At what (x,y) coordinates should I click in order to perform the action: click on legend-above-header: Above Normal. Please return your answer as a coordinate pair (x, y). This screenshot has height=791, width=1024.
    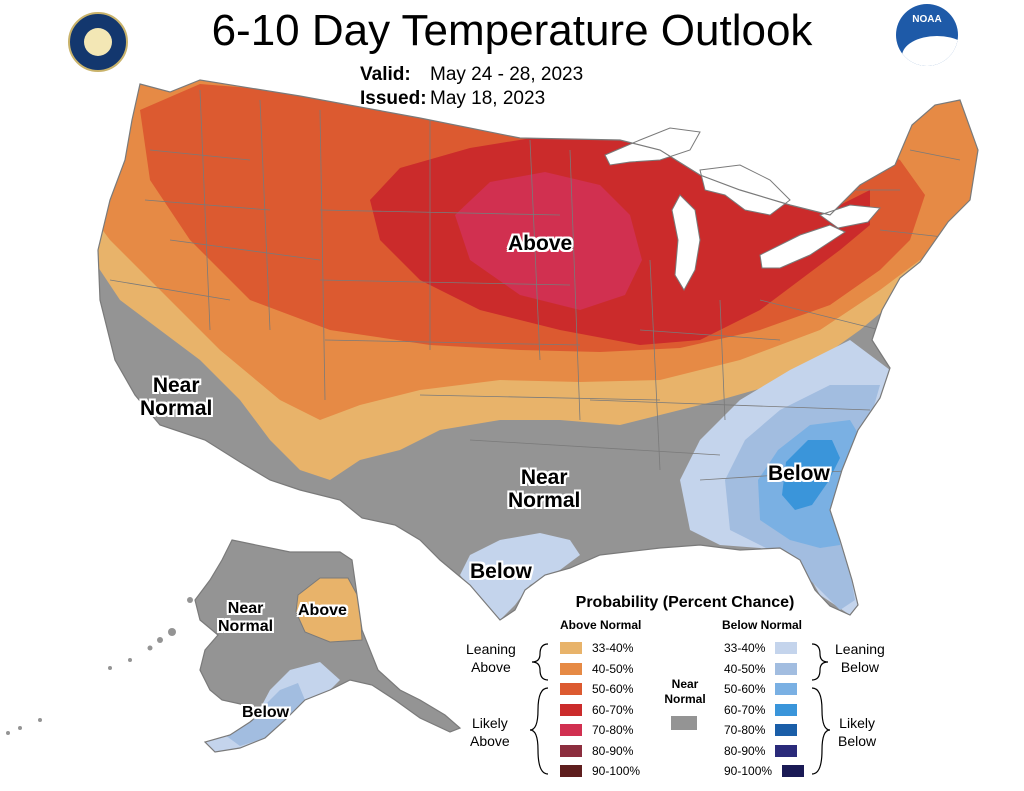
    Looking at the image, I should click on (601, 625).